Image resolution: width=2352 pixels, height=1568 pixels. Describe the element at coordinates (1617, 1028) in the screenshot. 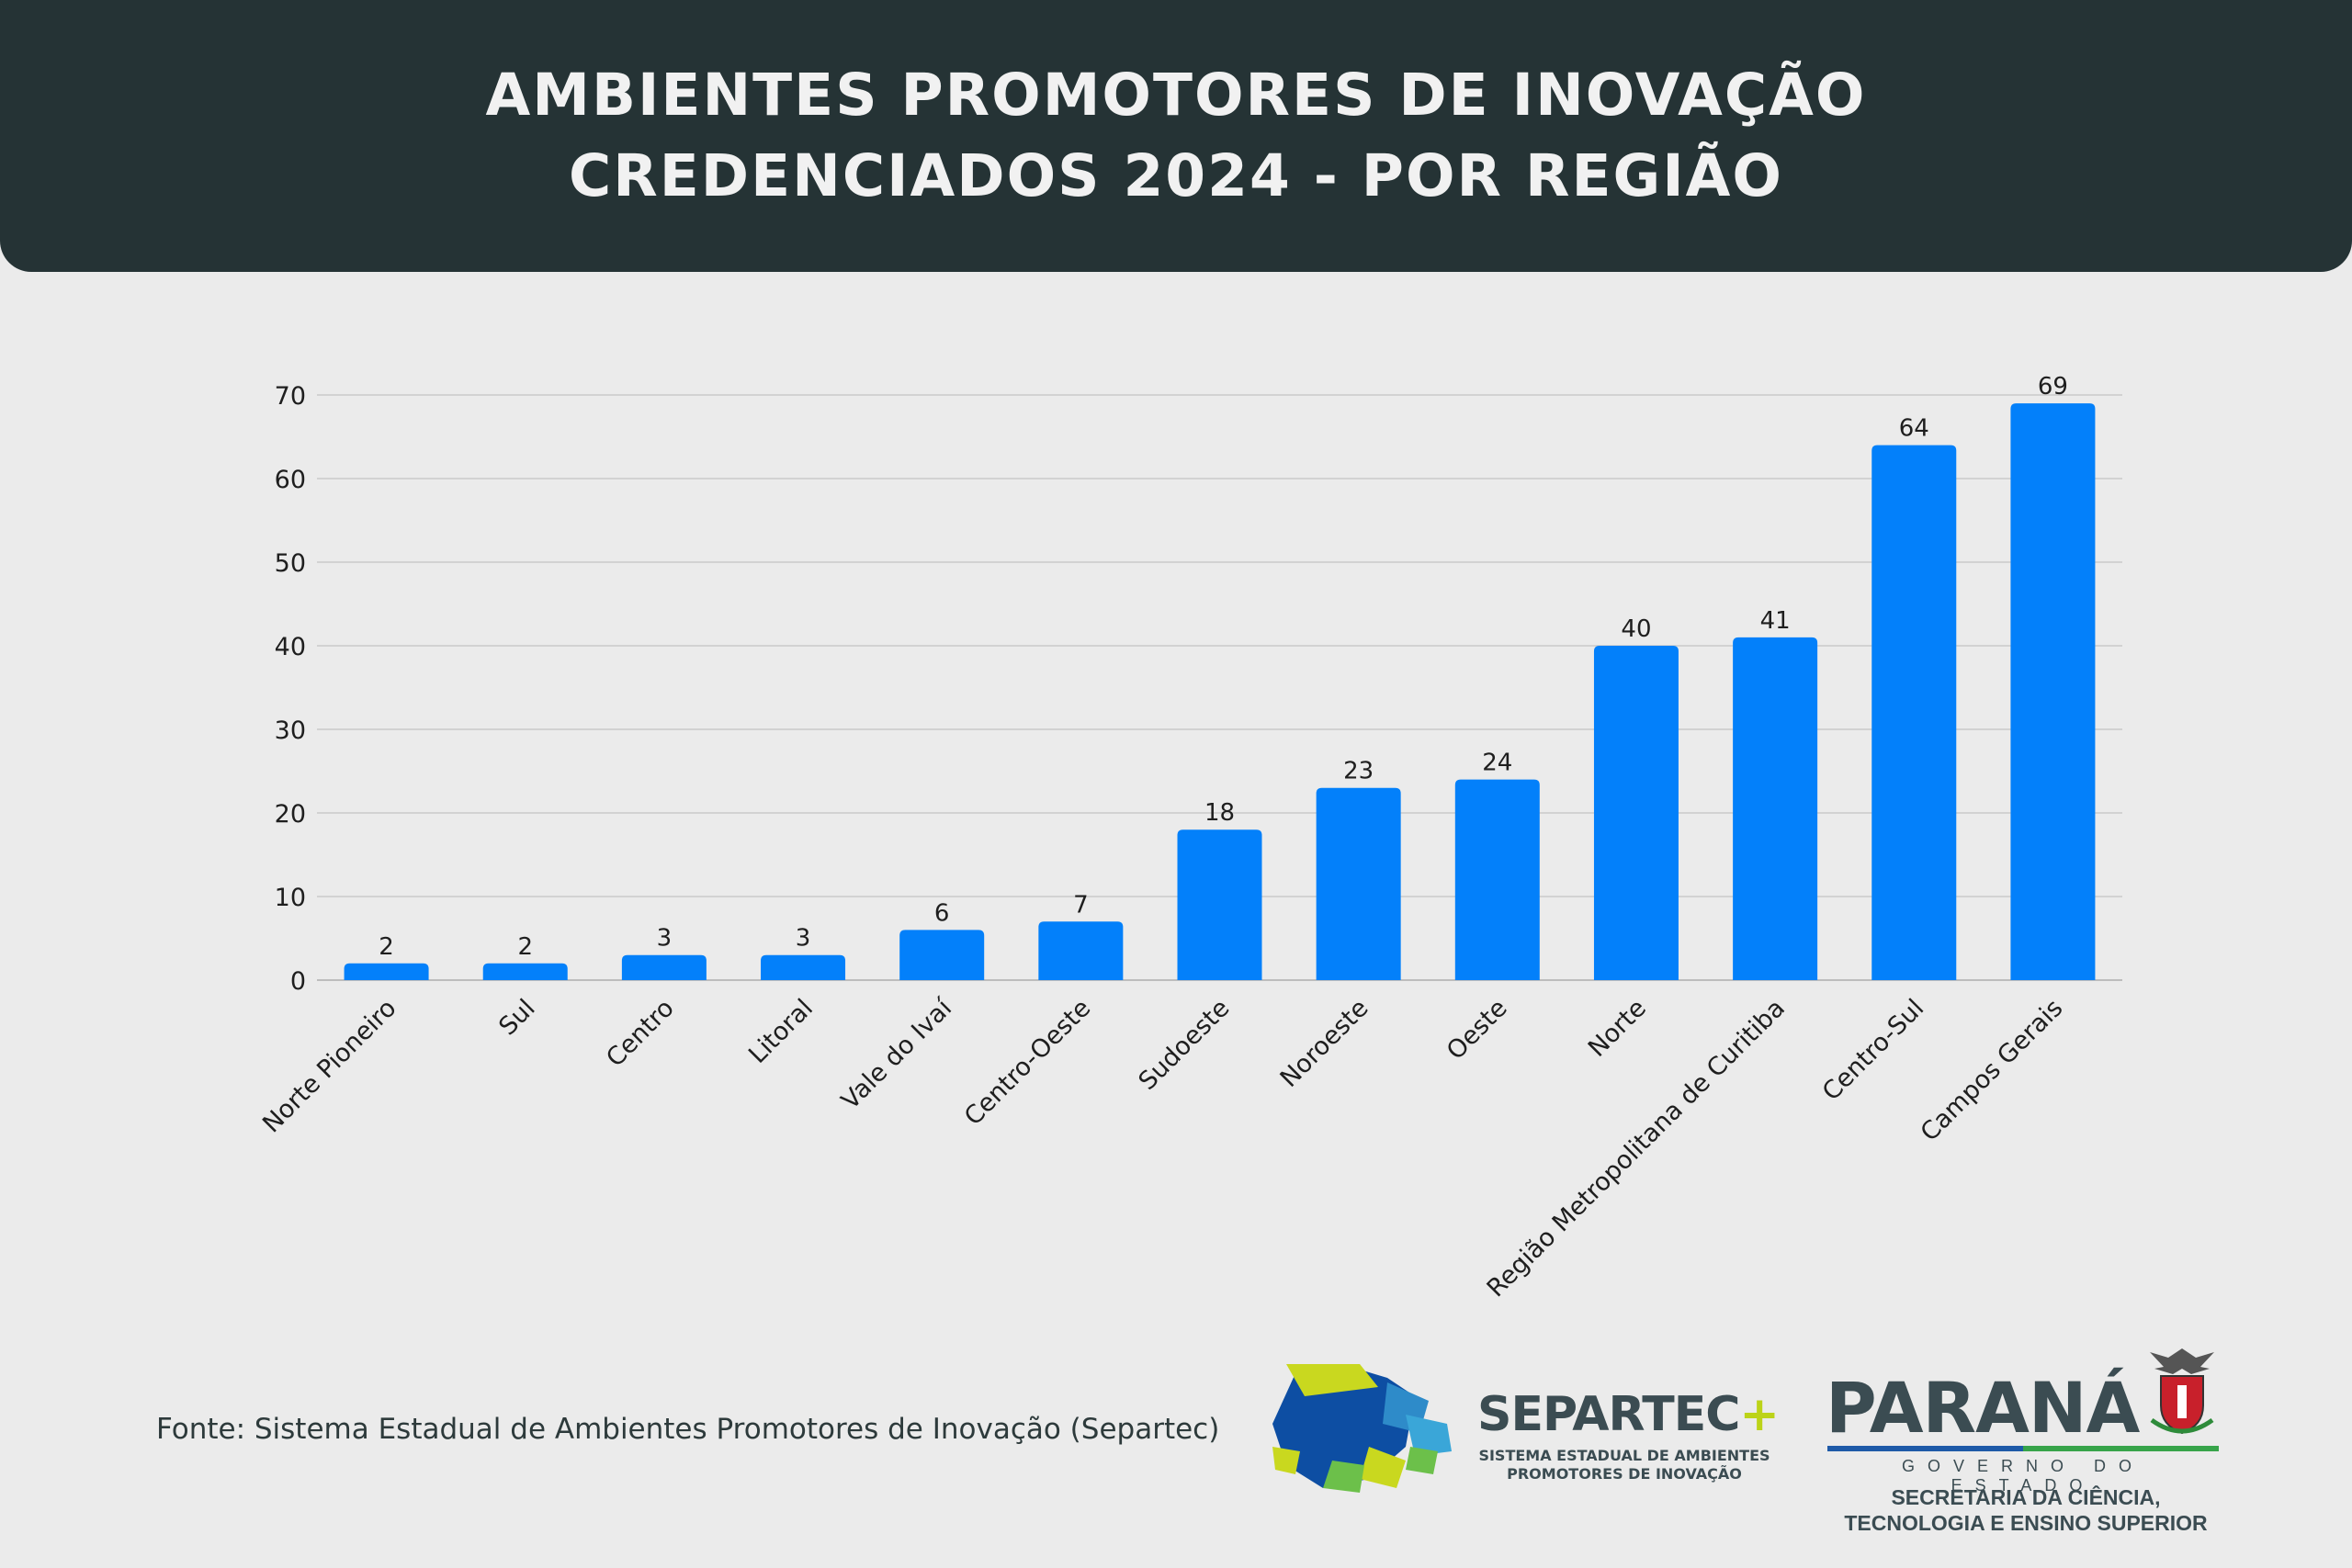

I see `x-tick-label: Norte` at that location.